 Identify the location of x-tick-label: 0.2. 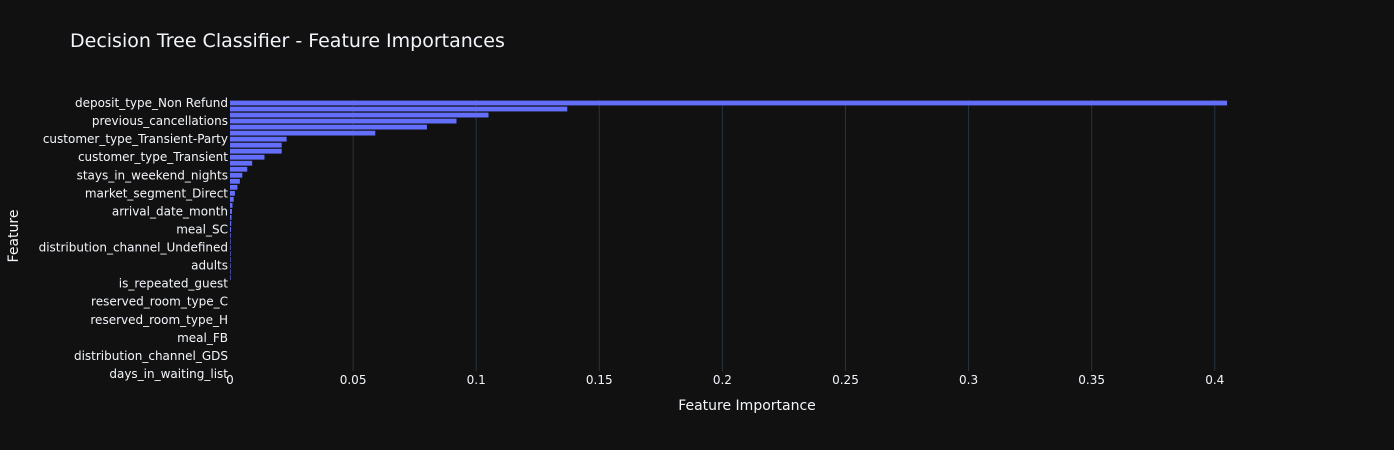
(722, 380).